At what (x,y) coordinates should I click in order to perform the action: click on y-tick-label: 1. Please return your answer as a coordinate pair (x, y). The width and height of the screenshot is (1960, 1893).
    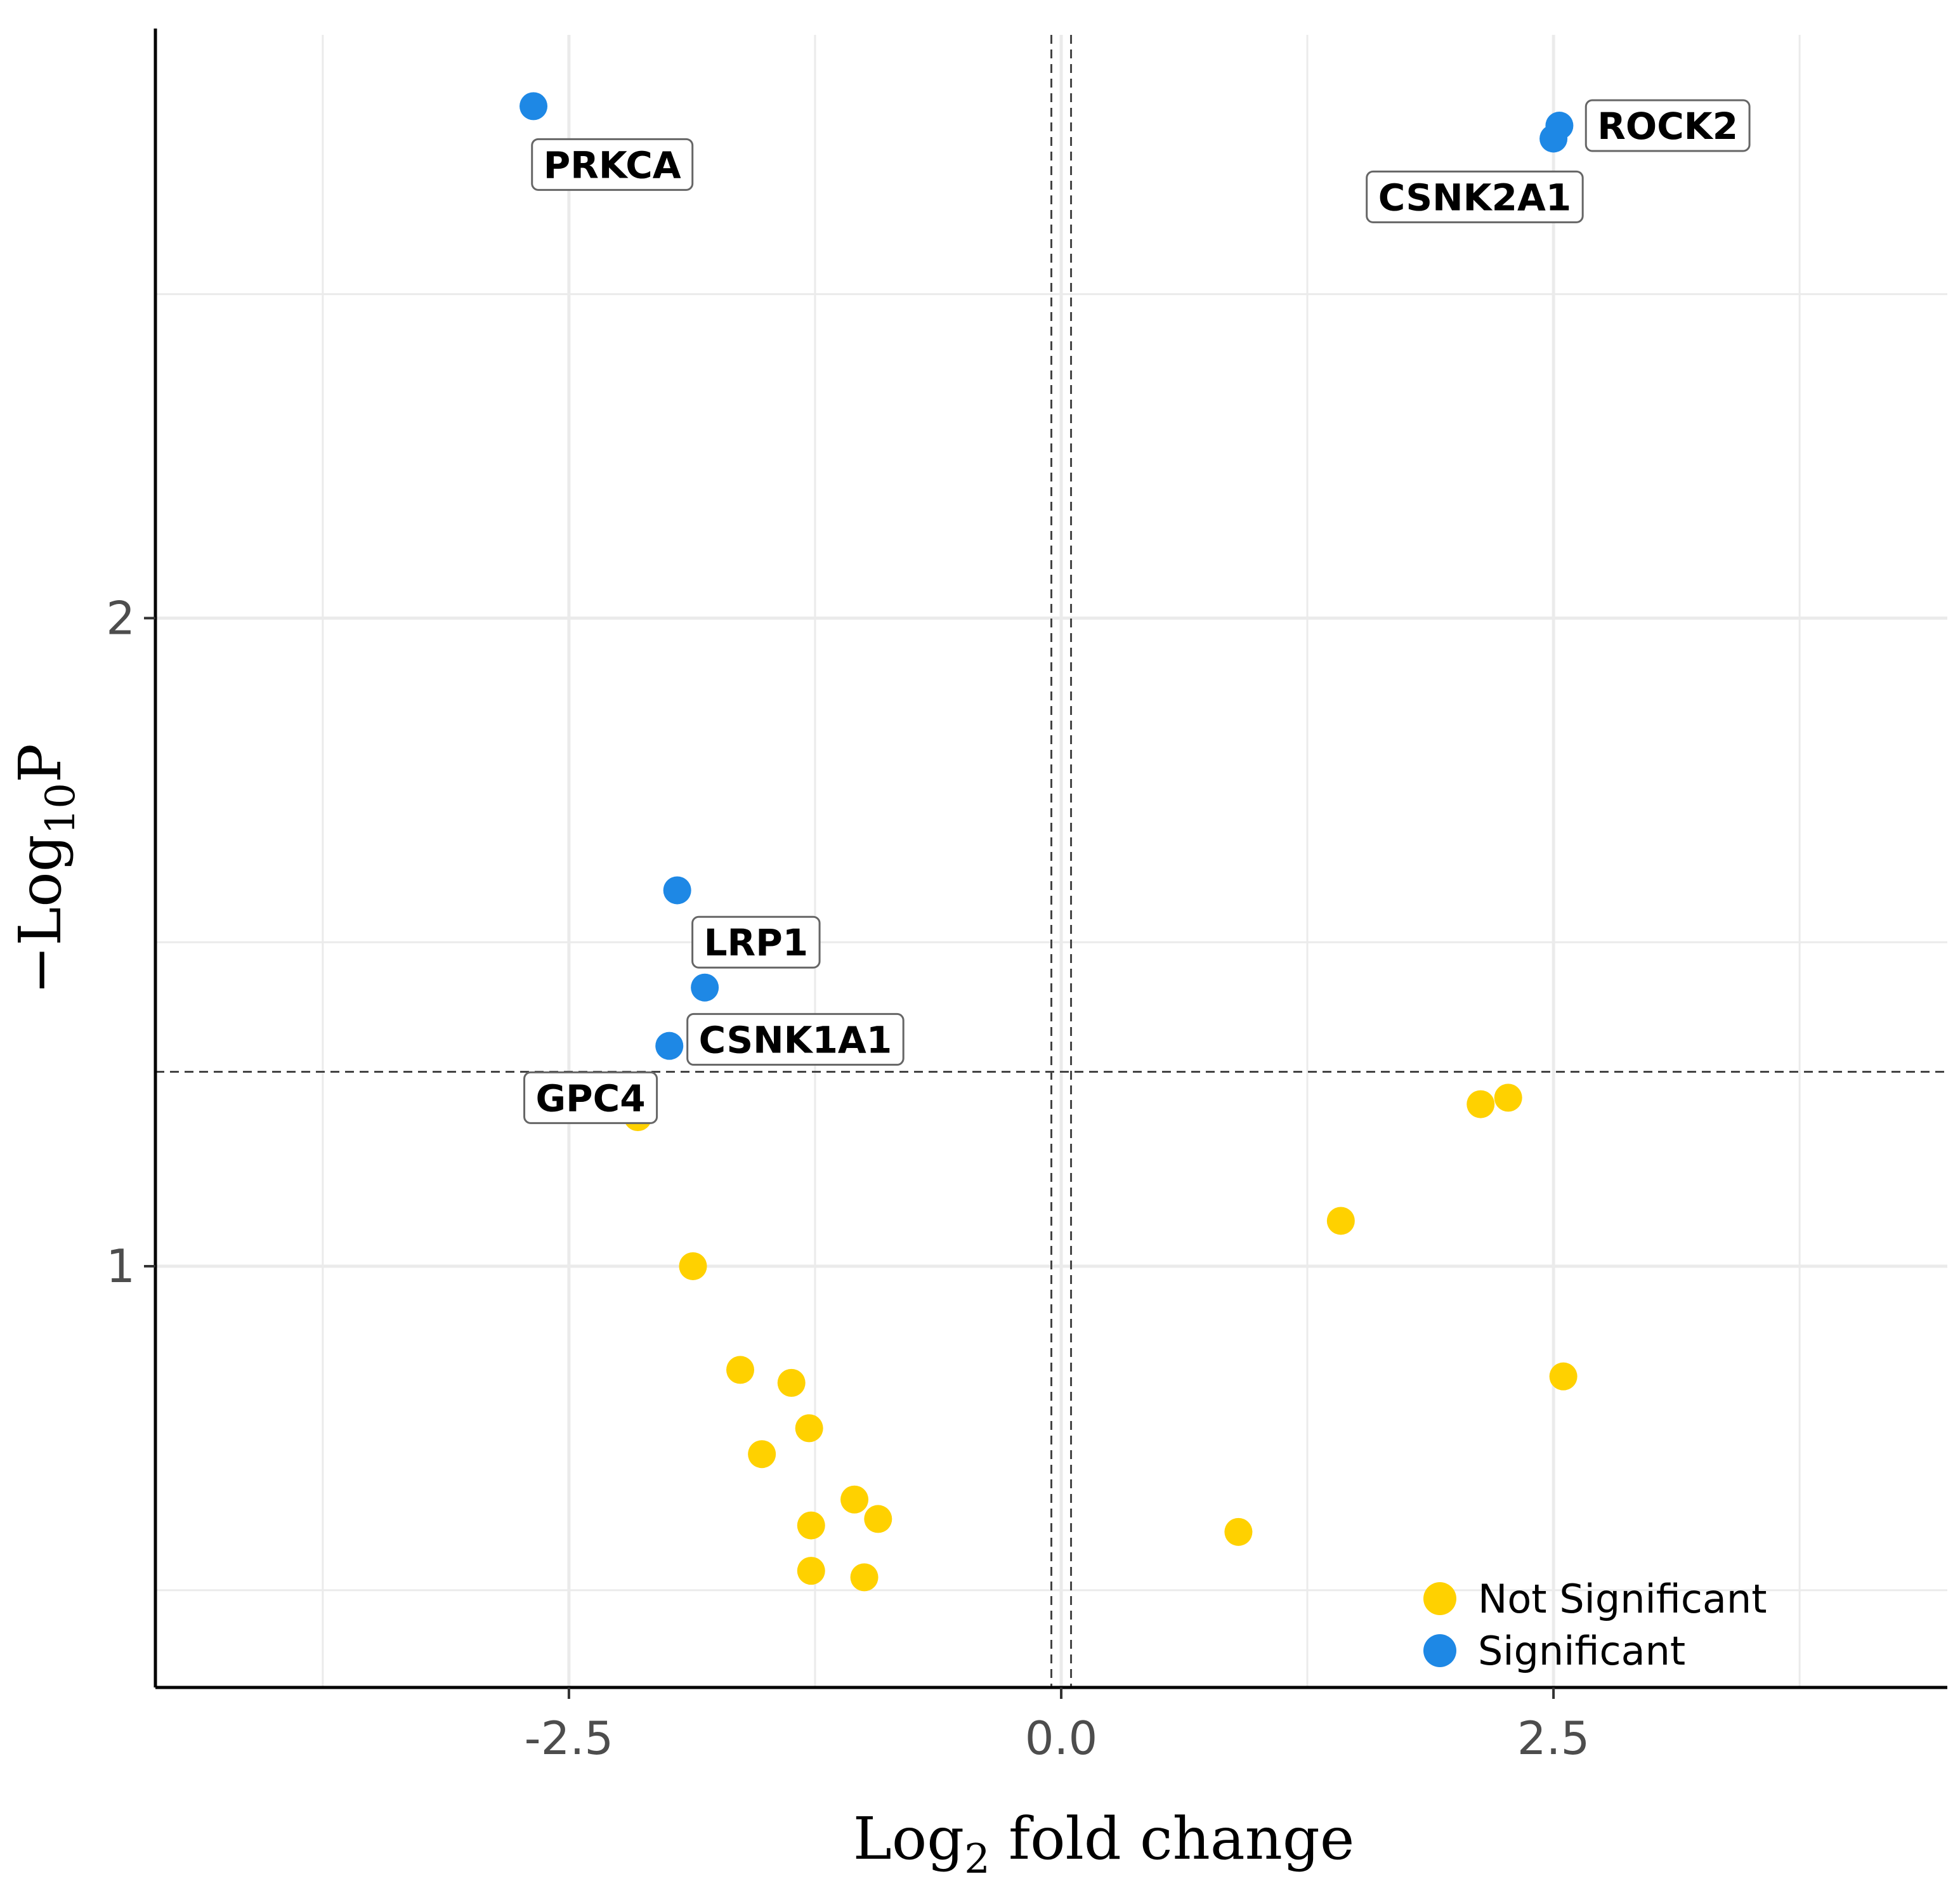
    Looking at the image, I should click on (120, 1266).